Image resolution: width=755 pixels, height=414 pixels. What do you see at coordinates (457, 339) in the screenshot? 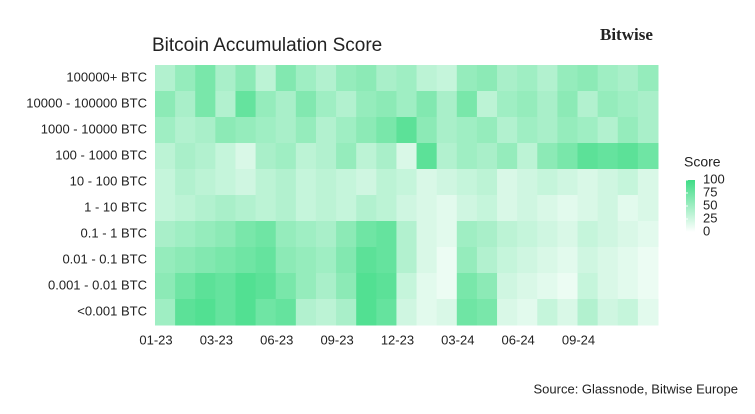
I see `x-tick-label: 03-24` at bounding box center [457, 339].